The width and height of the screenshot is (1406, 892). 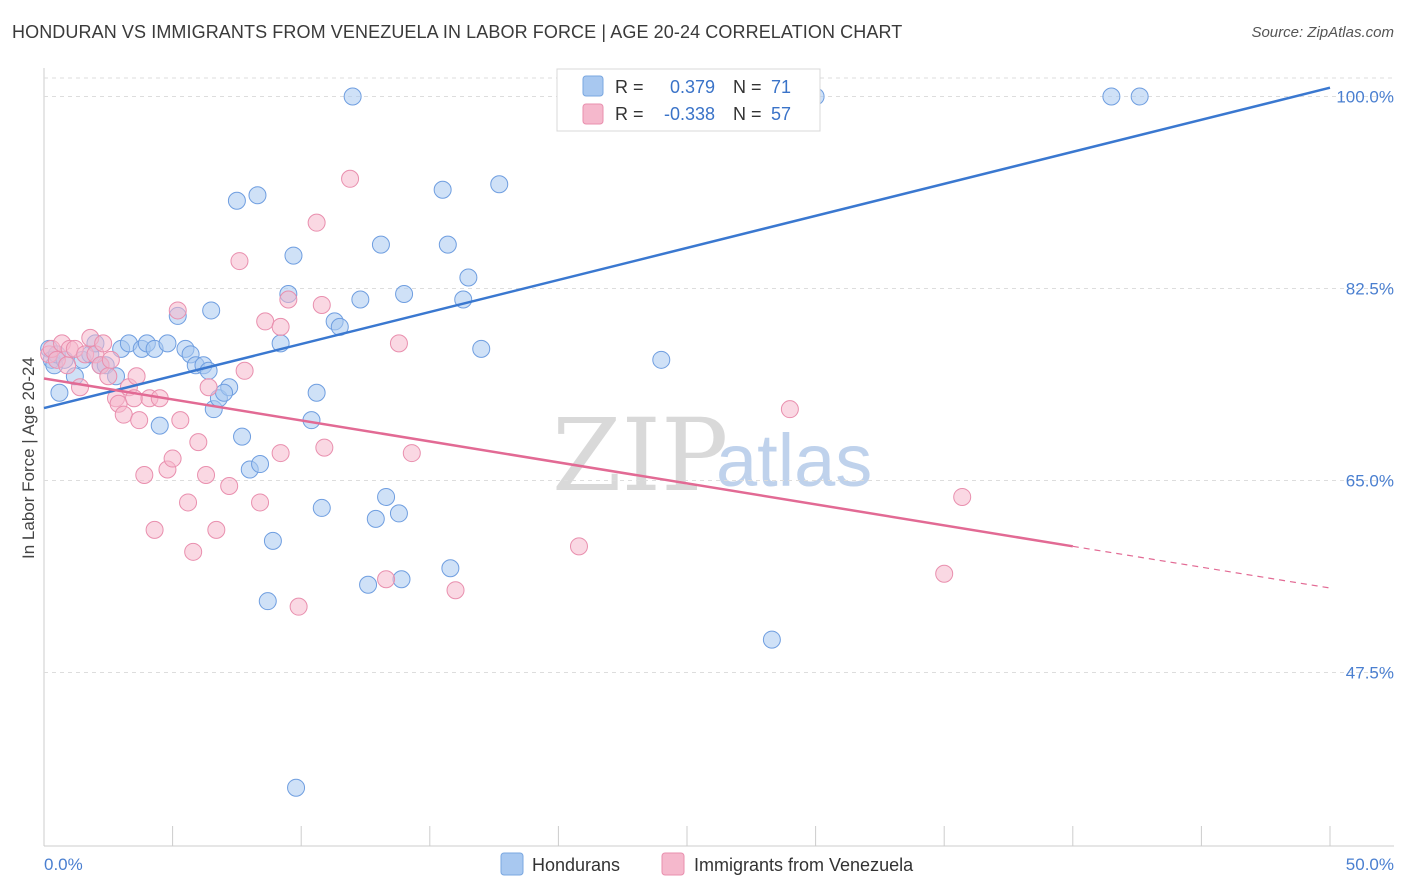 I want to click on legend-n-label-venezuela: N =, so click(x=747, y=114).